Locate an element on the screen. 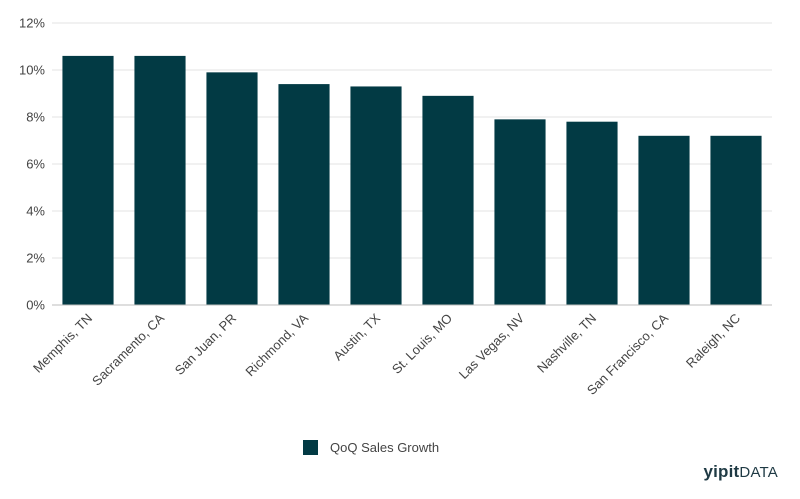  y-tick-label: 6% is located at coordinates (35, 164).